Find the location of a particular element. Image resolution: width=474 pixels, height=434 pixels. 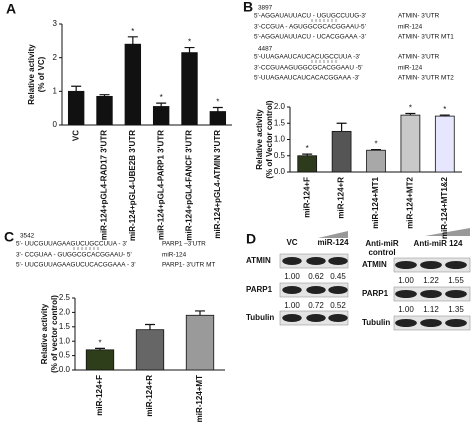

band-ratio: 0.72 is located at coordinates (316, 305).